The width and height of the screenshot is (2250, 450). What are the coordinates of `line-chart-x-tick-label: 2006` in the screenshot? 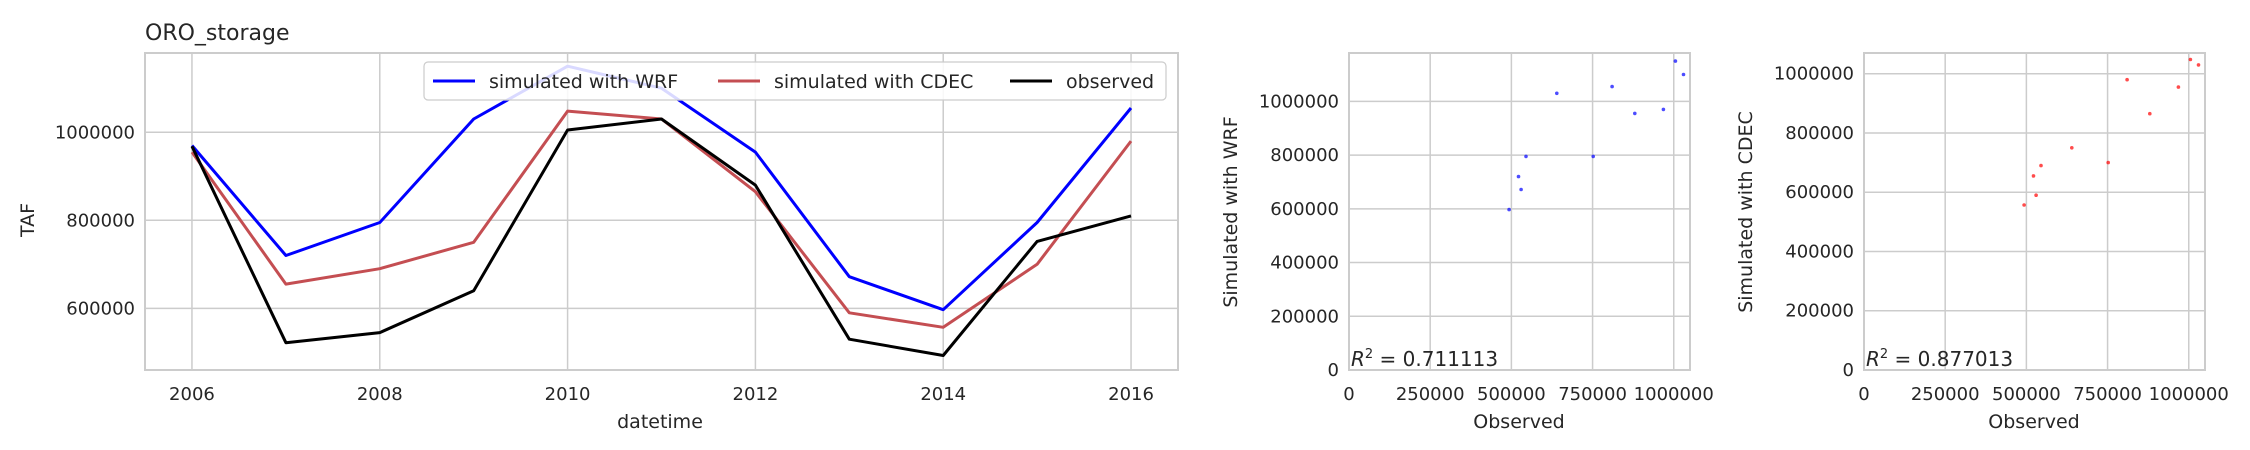 It's located at (192, 394).